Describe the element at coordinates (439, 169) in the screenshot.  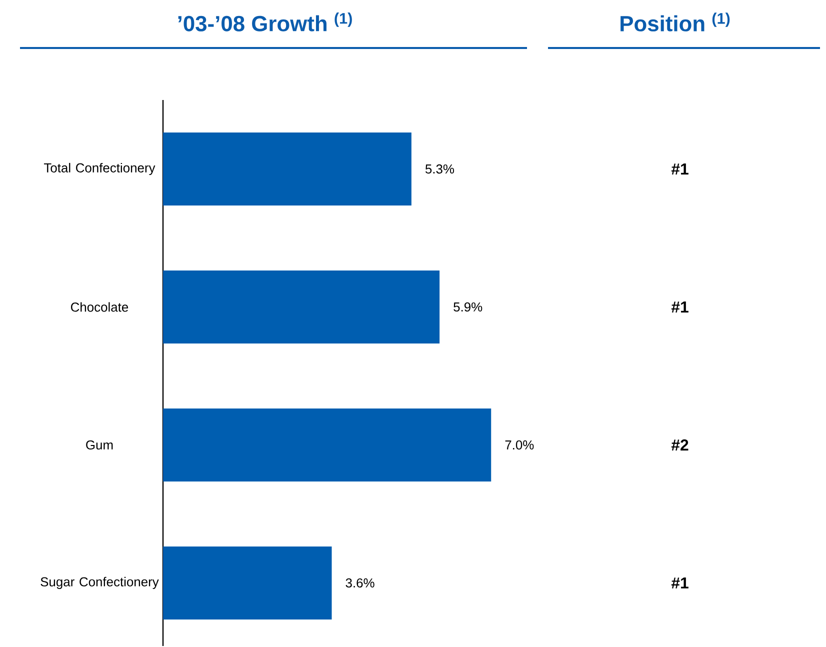
I see `data-label: 5.3%` at that location.